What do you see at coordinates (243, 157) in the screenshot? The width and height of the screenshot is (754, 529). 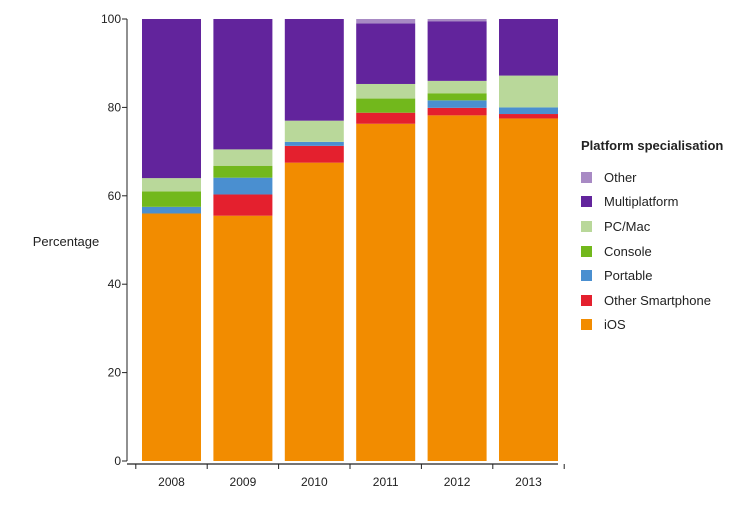 I see `bar-segment-pc-mac-2009` at bounding box center [243, 157].